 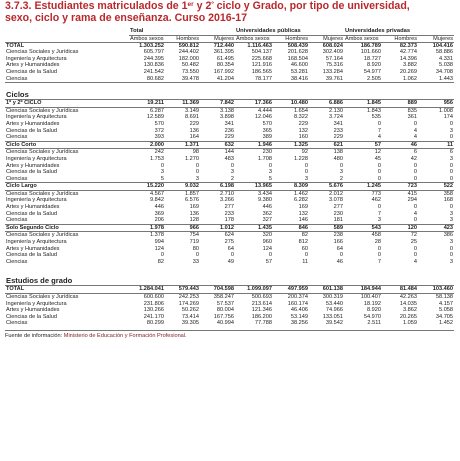 What do you see at coordinates (303, 242) in the screenshot?
I see `table-cell: 812` at bounding box center [303, 242].